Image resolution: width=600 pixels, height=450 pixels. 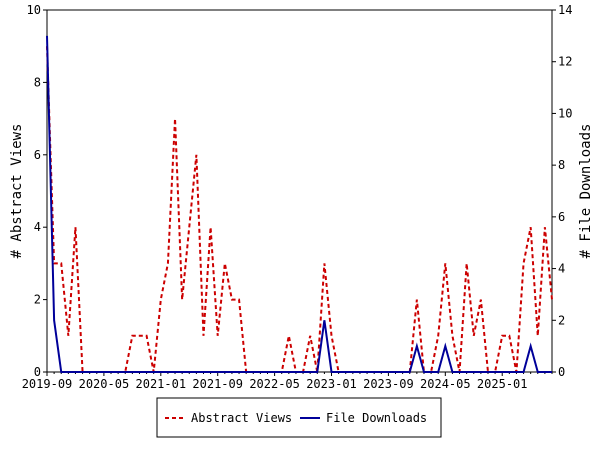 I want to click on x-tick-label: 2023-09, so click(x=388, y=384).